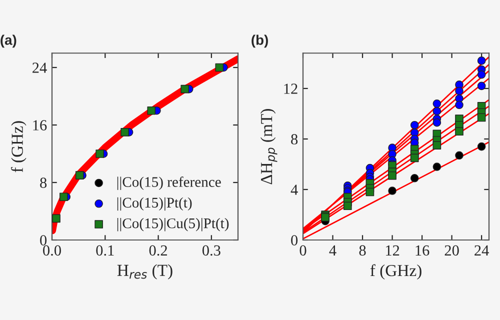 This screenshot has width=500, height=320. Describe the element at coordinates (423, 250) in the screenshot. I see `x-tick-label: 16` at that location.